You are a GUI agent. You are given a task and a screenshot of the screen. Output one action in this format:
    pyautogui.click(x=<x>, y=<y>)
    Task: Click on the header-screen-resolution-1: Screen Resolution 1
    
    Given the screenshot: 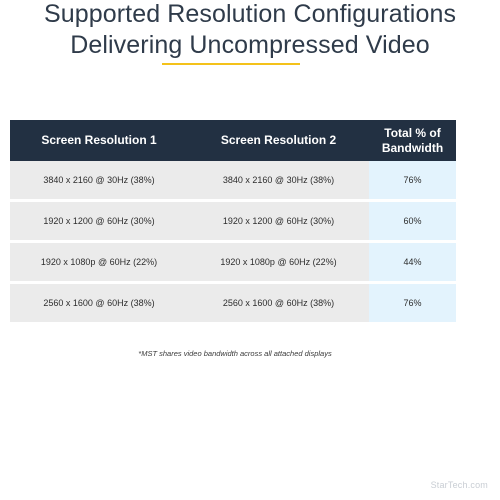 What is the action you would take?
    pyautogui.click(x=99, y=140)
    